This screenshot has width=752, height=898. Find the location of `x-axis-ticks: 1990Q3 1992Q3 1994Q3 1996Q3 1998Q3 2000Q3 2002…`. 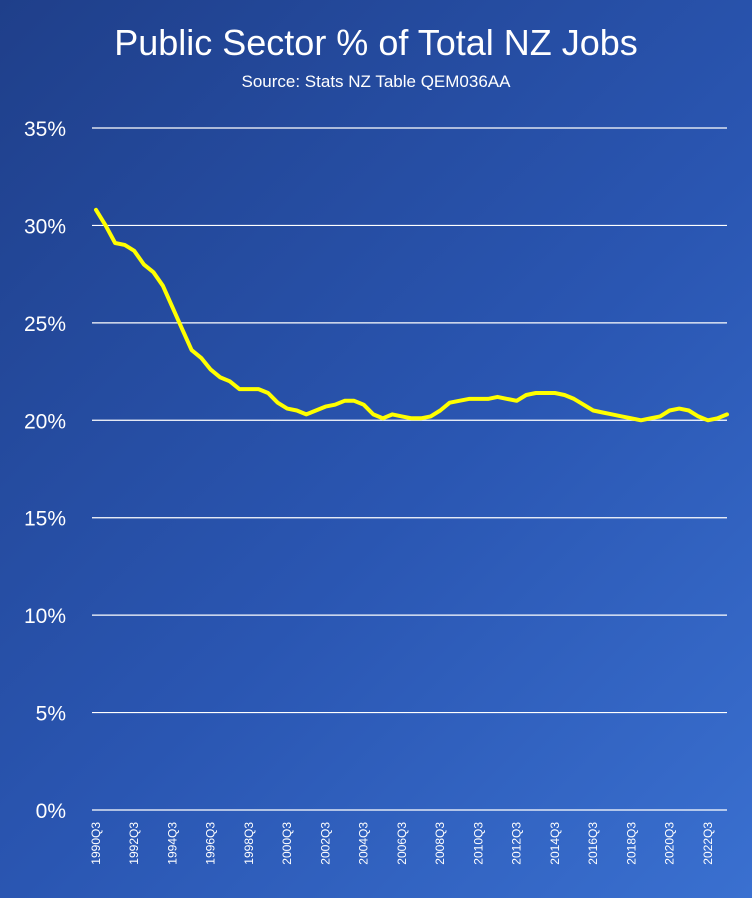

x-axis-ticks: 1990Q3 1992Q3 1994Q3 1996Q3 1998Q3 2000Q3 2002… is located at coordinates (402, 843).